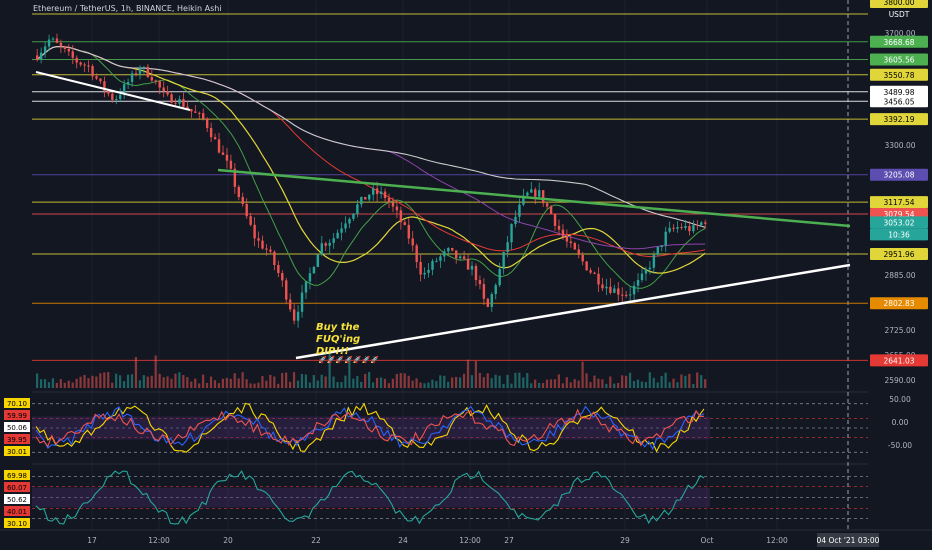 The width and height of the screenshot is (932, 550). Describe the element at coordinates (848, 540) in the screenshot. I see `crosshair-time-bg` at that location.